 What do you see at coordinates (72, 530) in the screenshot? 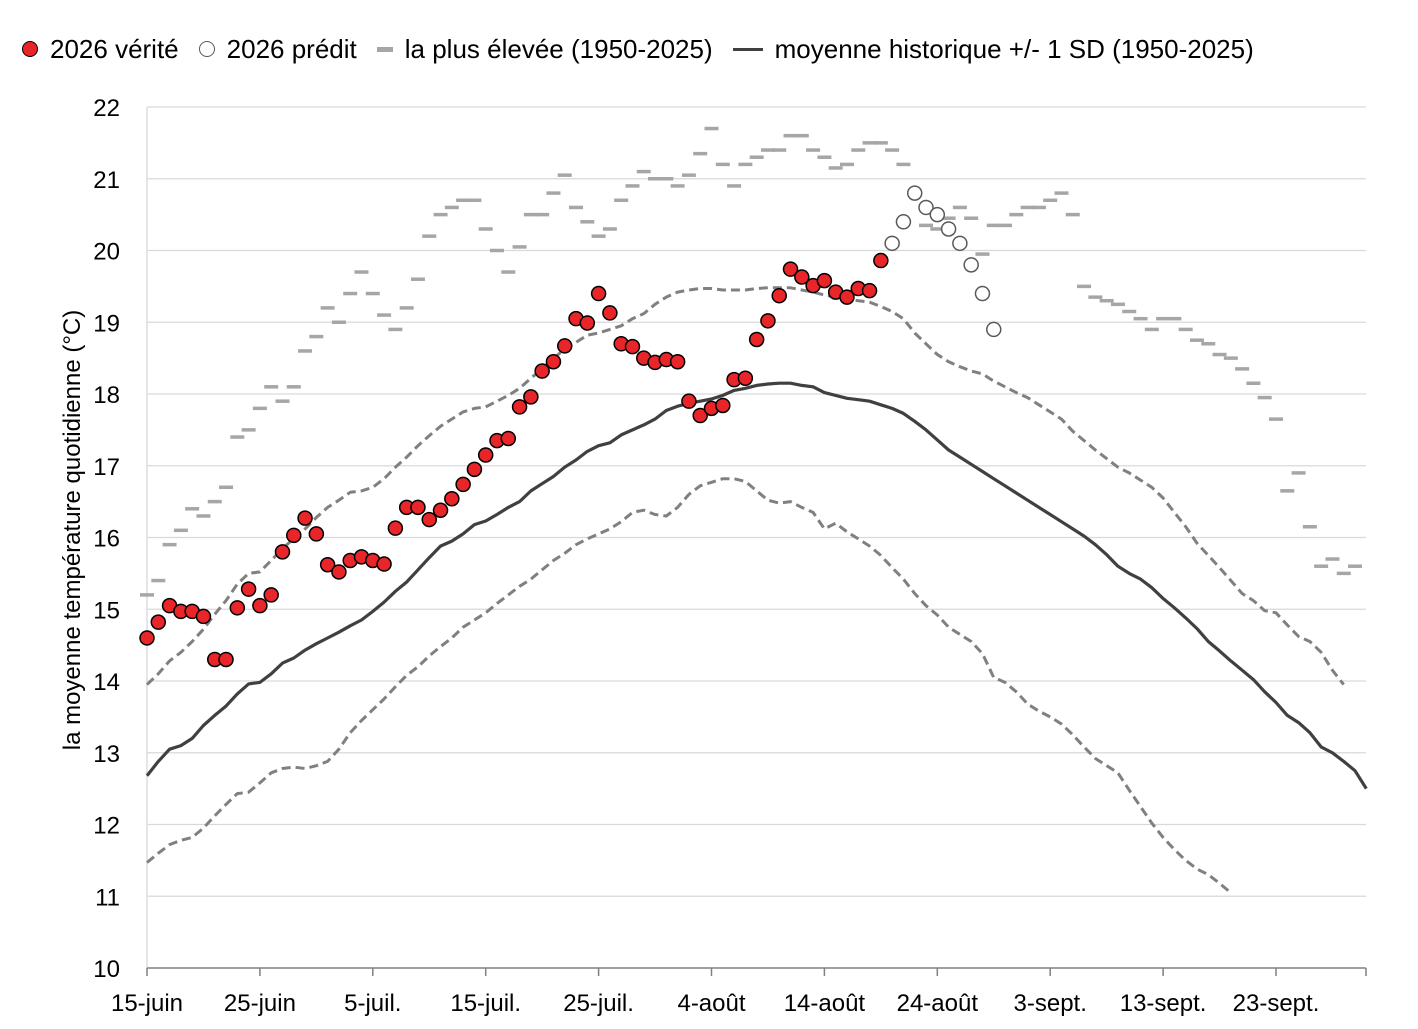
I see `y-axis-label: la moyenne température quotidienne (°C)` at bounding box center [72, 530].